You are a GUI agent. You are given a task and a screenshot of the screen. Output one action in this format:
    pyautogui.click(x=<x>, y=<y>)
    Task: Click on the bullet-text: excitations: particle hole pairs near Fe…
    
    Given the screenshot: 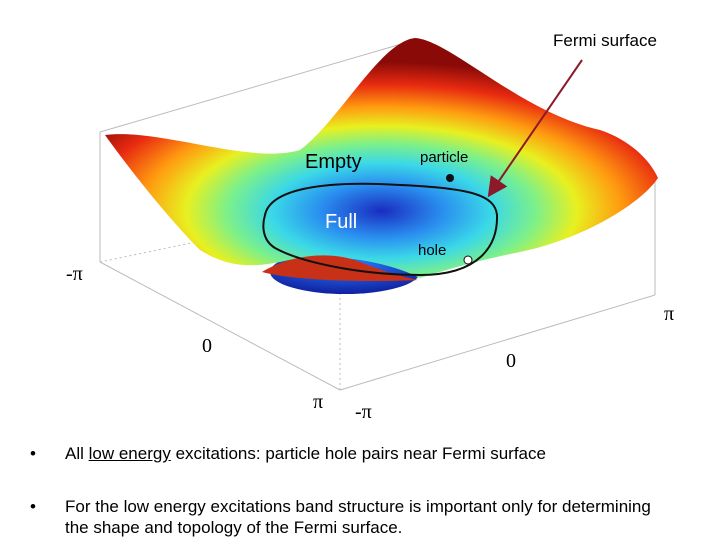 What is the action you would take?
    pyautogui.click(x=358, y=453)
    